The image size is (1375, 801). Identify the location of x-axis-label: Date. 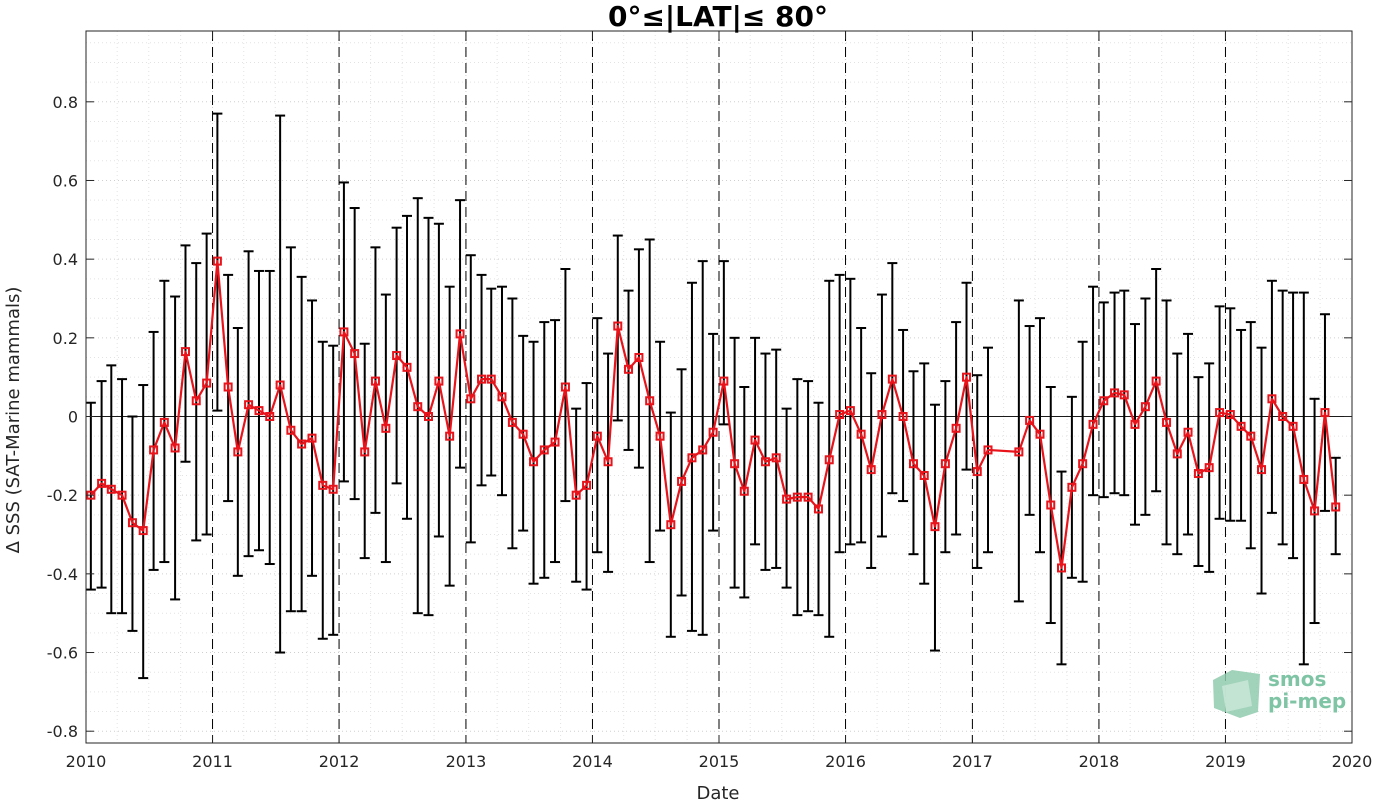
(717, 792).